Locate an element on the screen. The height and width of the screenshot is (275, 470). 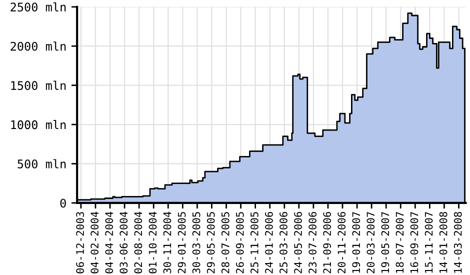
x-tick-label: 30-11-2004 is located at coordinates (167, 243).